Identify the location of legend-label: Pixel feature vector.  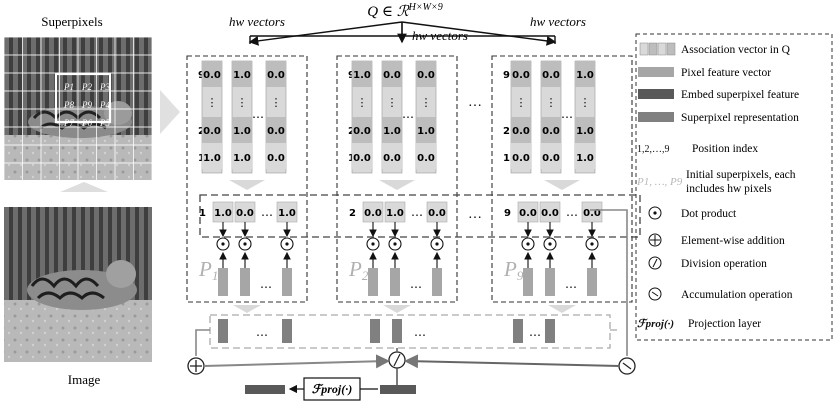
(726, 73).